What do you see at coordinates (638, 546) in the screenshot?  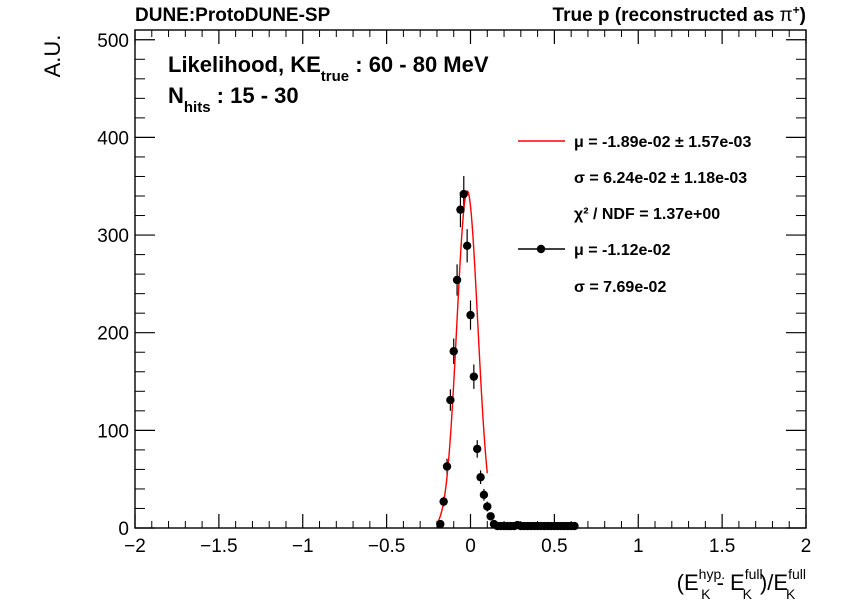 I see `x-tick-label: 1` at bounding box center [638, 546].